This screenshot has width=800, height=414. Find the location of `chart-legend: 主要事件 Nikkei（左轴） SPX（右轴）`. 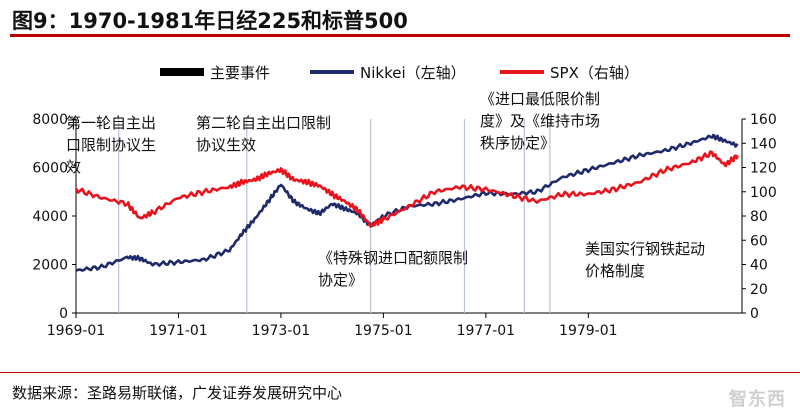

chart-legend: 主要事件 Nikkei（左轴） SPX（右轴） is located at coordinates (430, 75).